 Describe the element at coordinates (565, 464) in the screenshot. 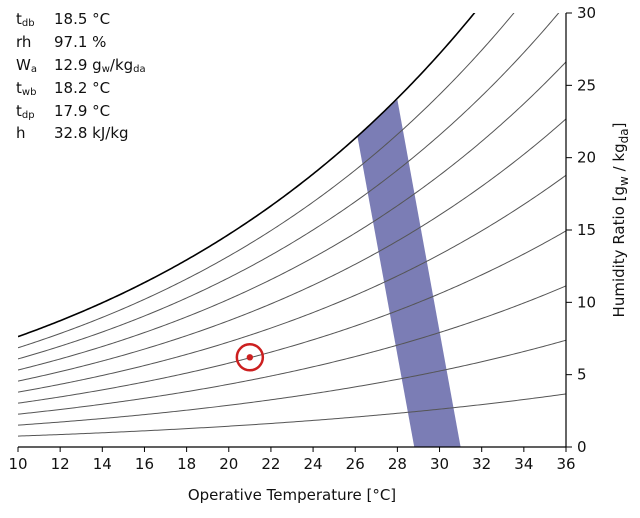

I see `x-tick-label-36: 36` at that location.